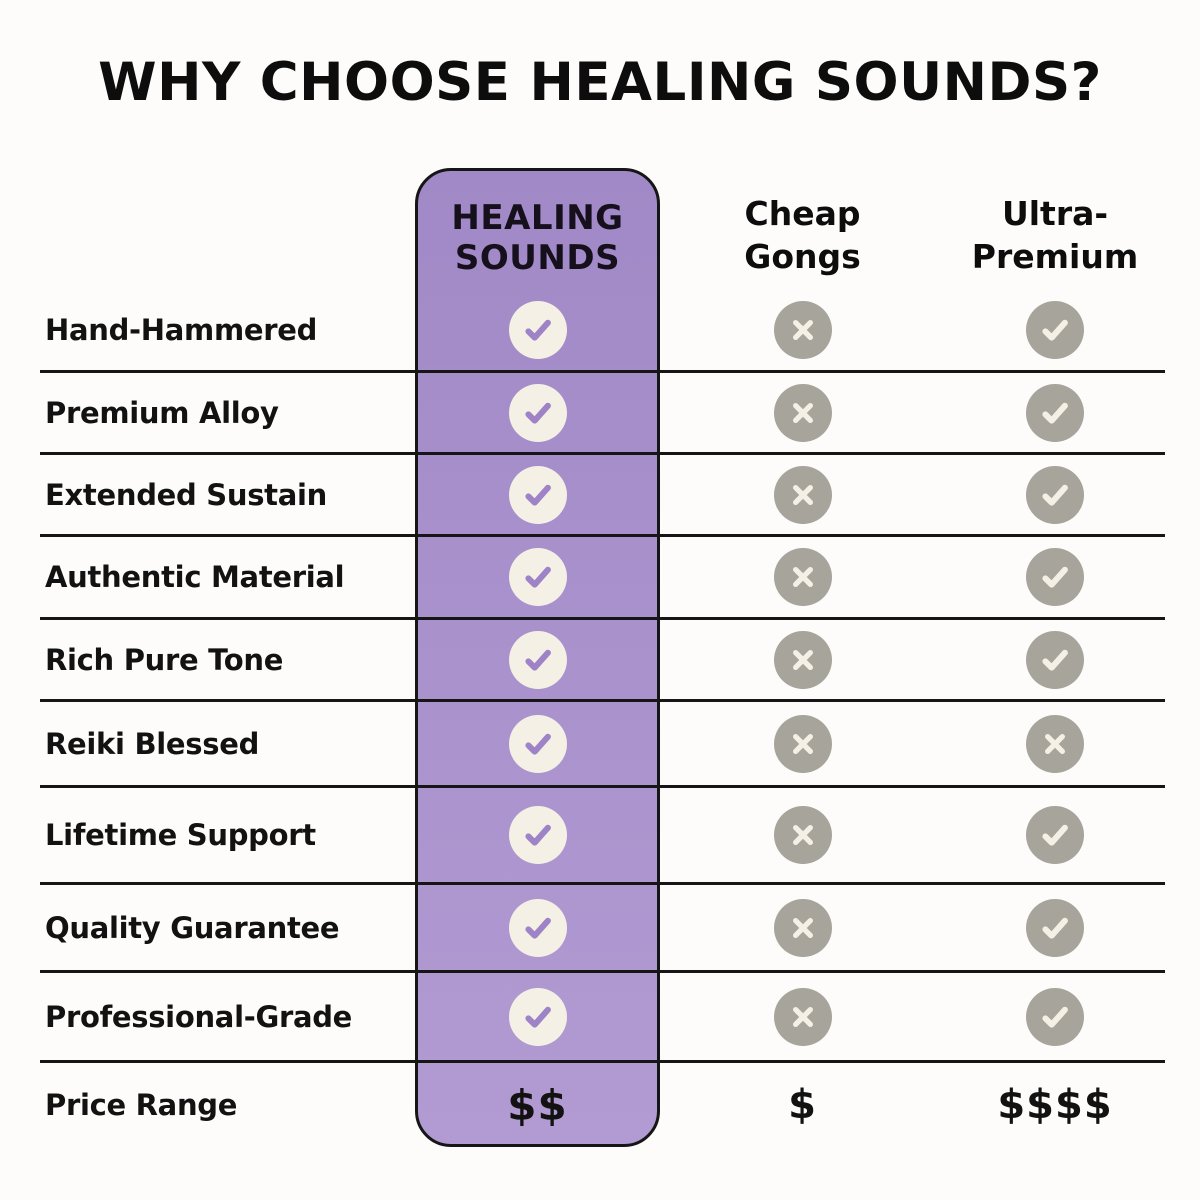 Image resolution: width=1200 pixels, height=1200 pixels. What do you see at coordinates (600, 82) in the screenshot?
I see `page-title: WHY CHOOSE HEALING SOUNDS?` at bounding box center [600, 82].